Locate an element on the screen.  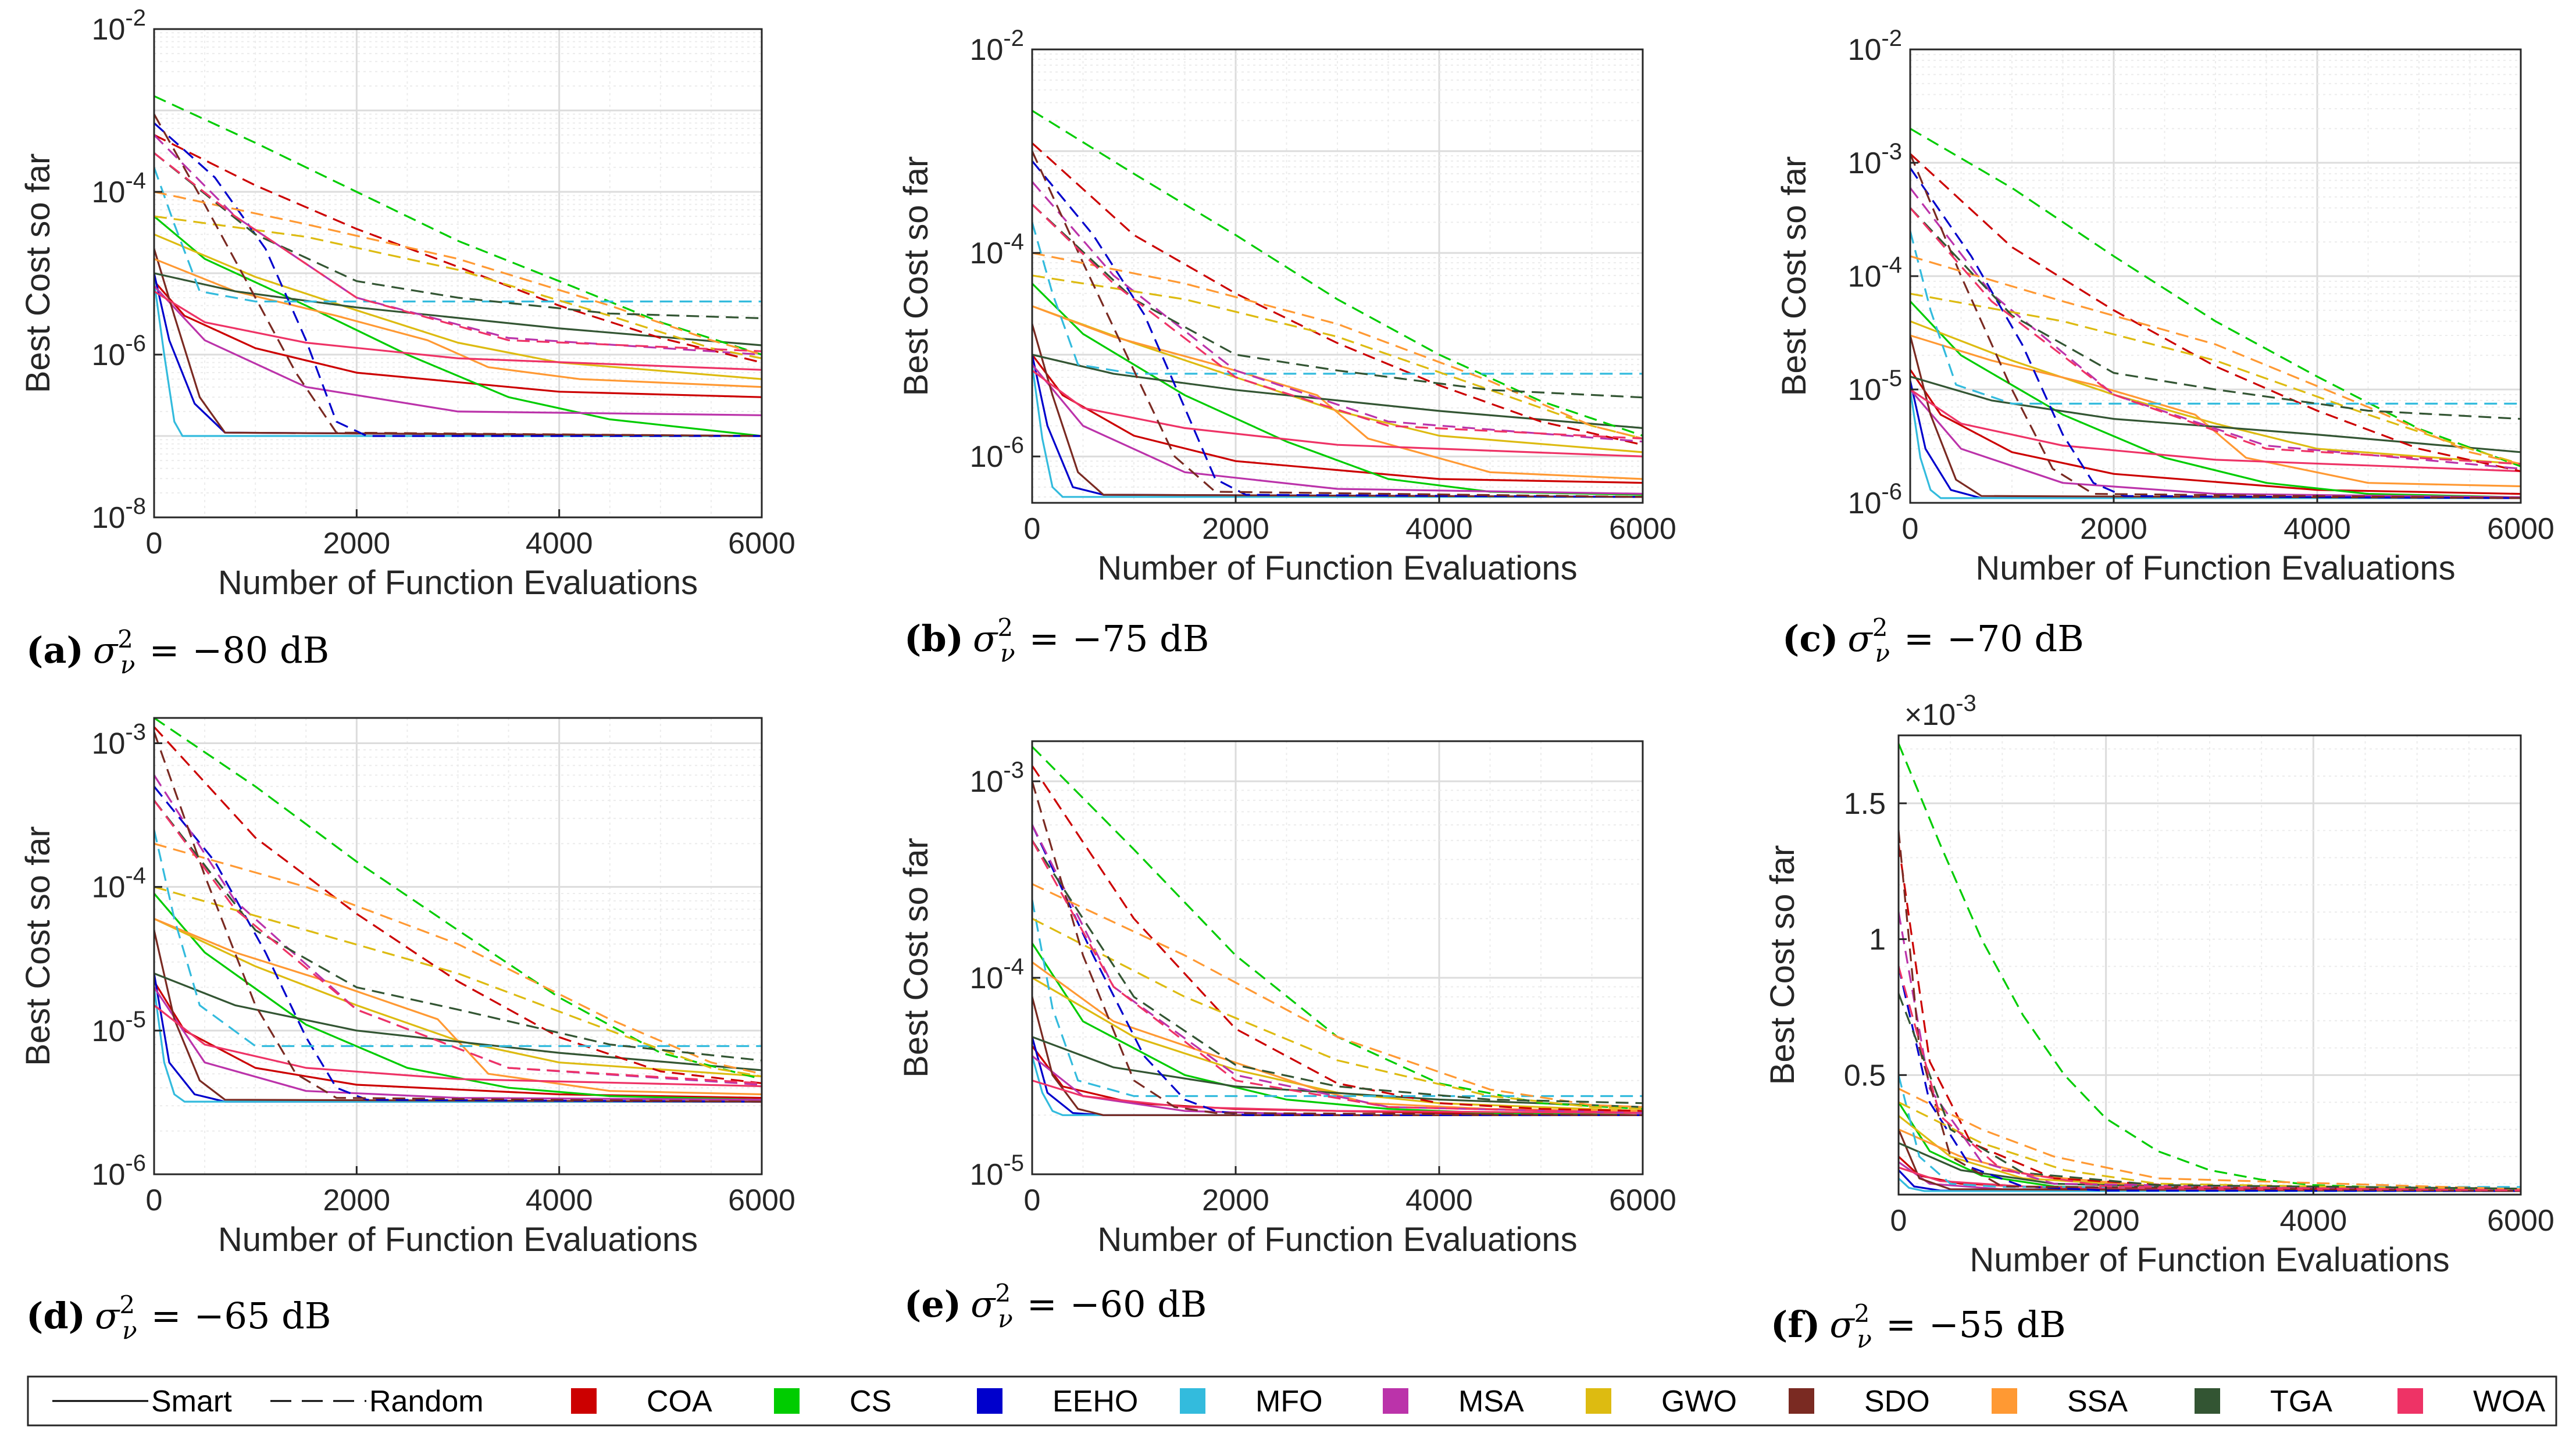
y-exponent-label: ×10⁻³ is located at coordinates (1940, 711).